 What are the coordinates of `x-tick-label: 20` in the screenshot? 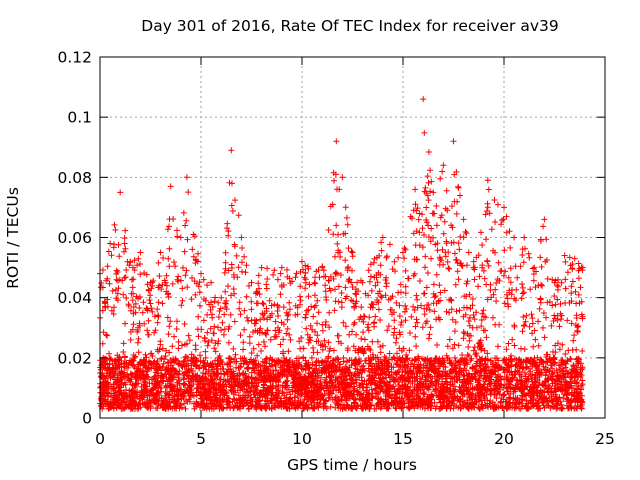 It's located at (504, 439).